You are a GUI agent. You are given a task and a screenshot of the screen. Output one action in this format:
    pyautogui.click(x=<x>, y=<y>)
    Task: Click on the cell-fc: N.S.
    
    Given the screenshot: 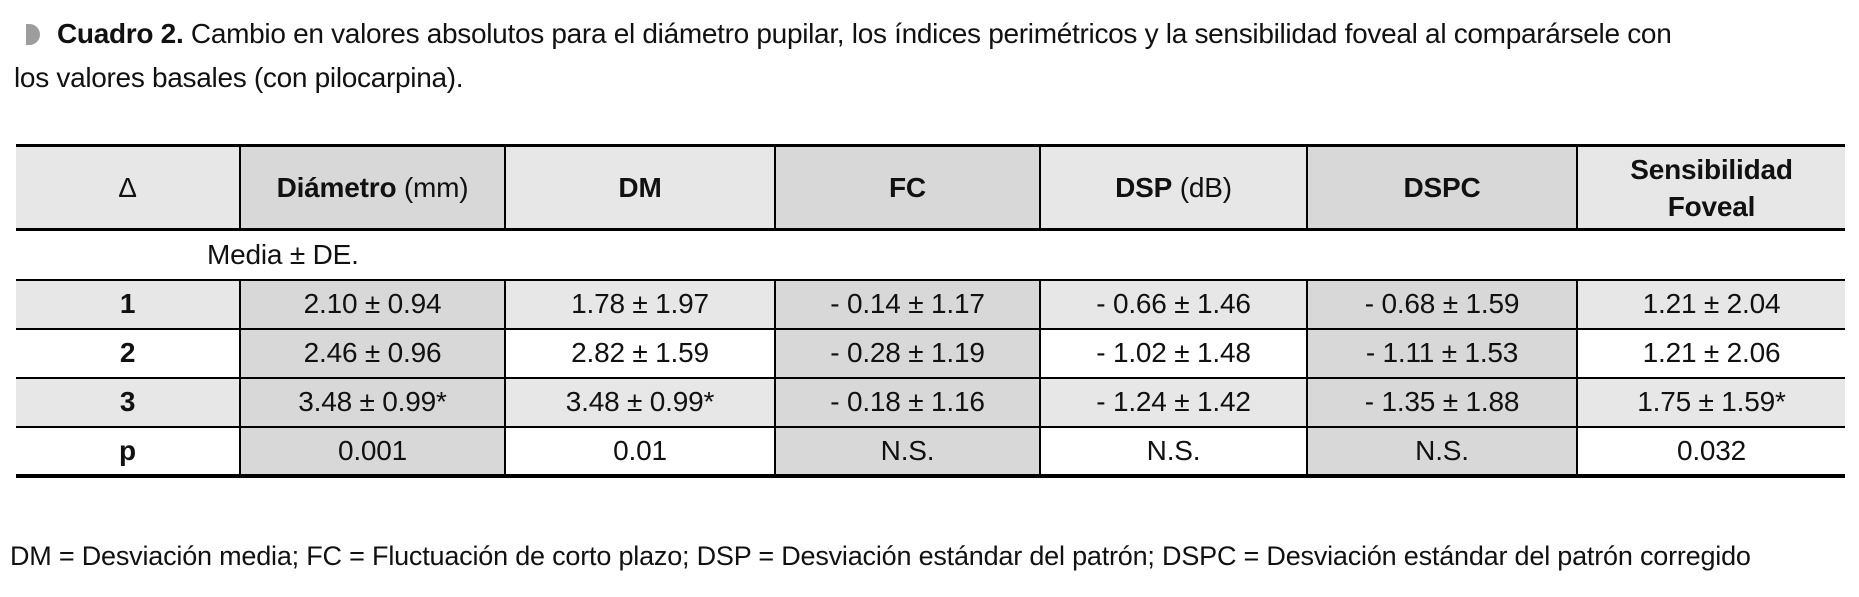 What is the action you would take?
    pyautogui.click(x=907, y=452)
    